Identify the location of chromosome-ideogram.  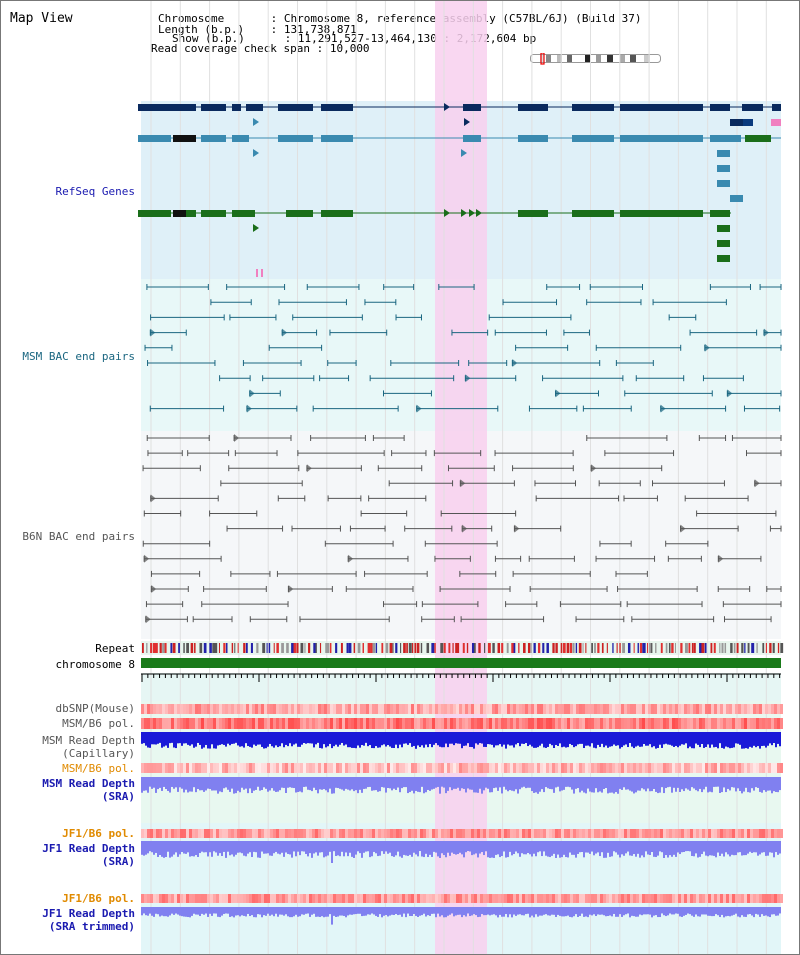
(596, 59).